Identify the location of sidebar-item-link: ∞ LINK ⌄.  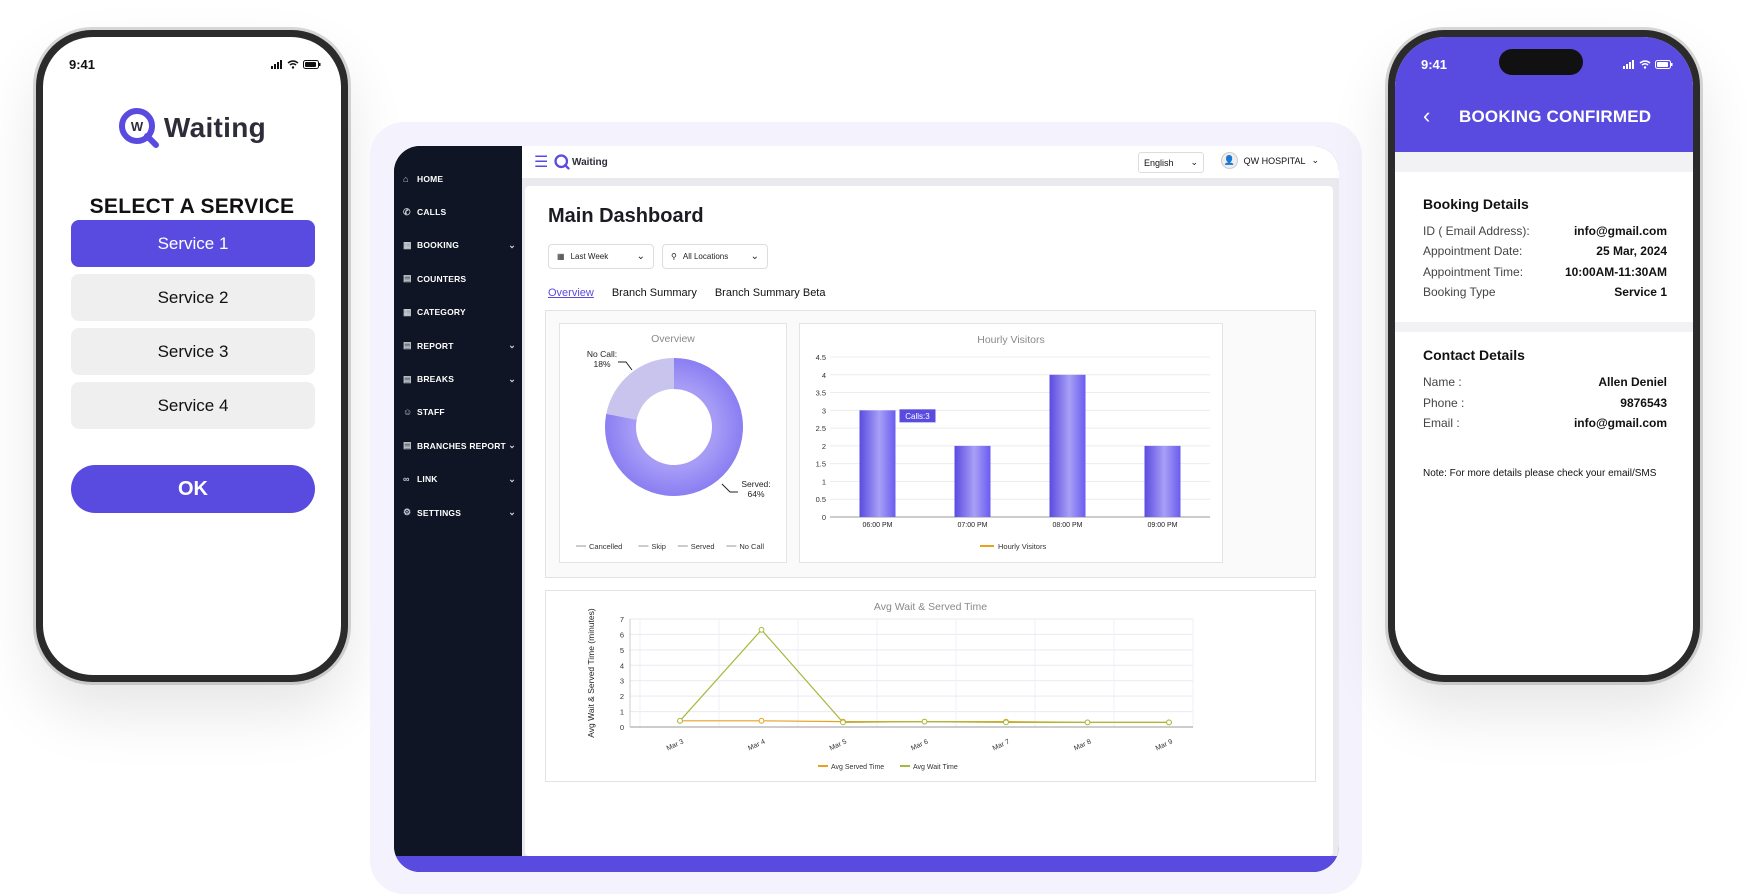
(458, 479).